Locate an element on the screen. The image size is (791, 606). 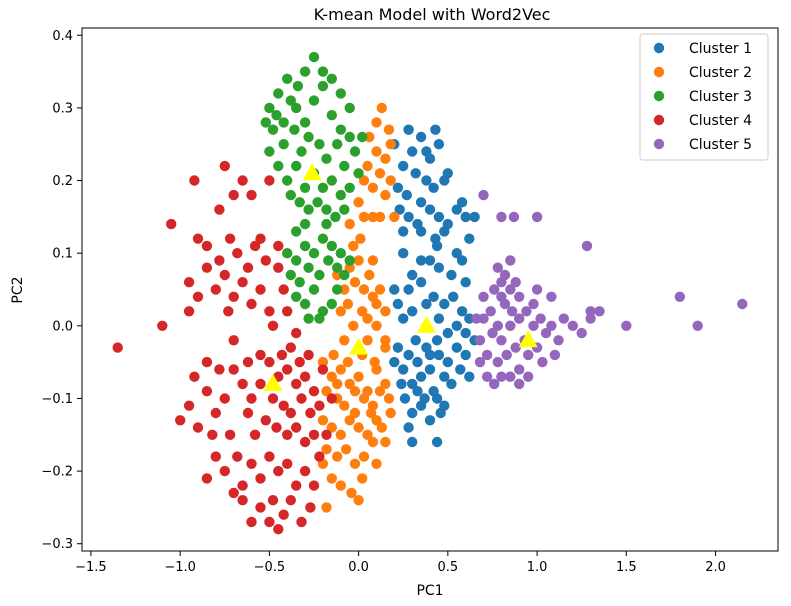
x-tick-label: 2.0 is located at coordinates (715, 567).